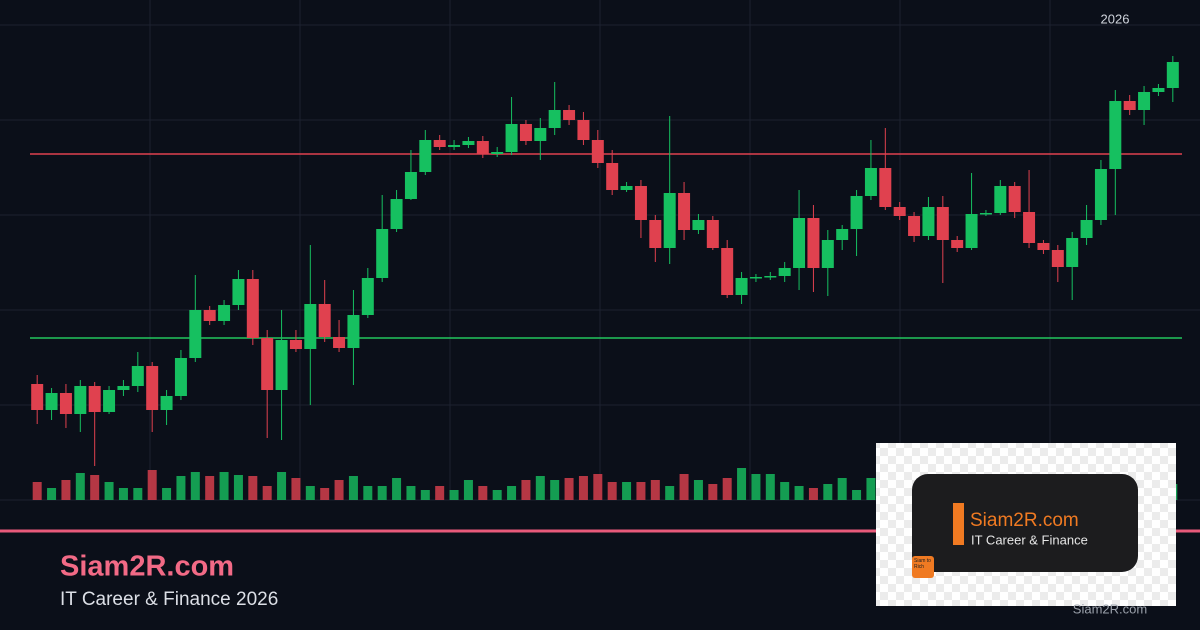 Image resolution: width=1200 pixels, height=630 pixels. I want to click on tagline: IT Career & Finance 2026, so click(169, 599).